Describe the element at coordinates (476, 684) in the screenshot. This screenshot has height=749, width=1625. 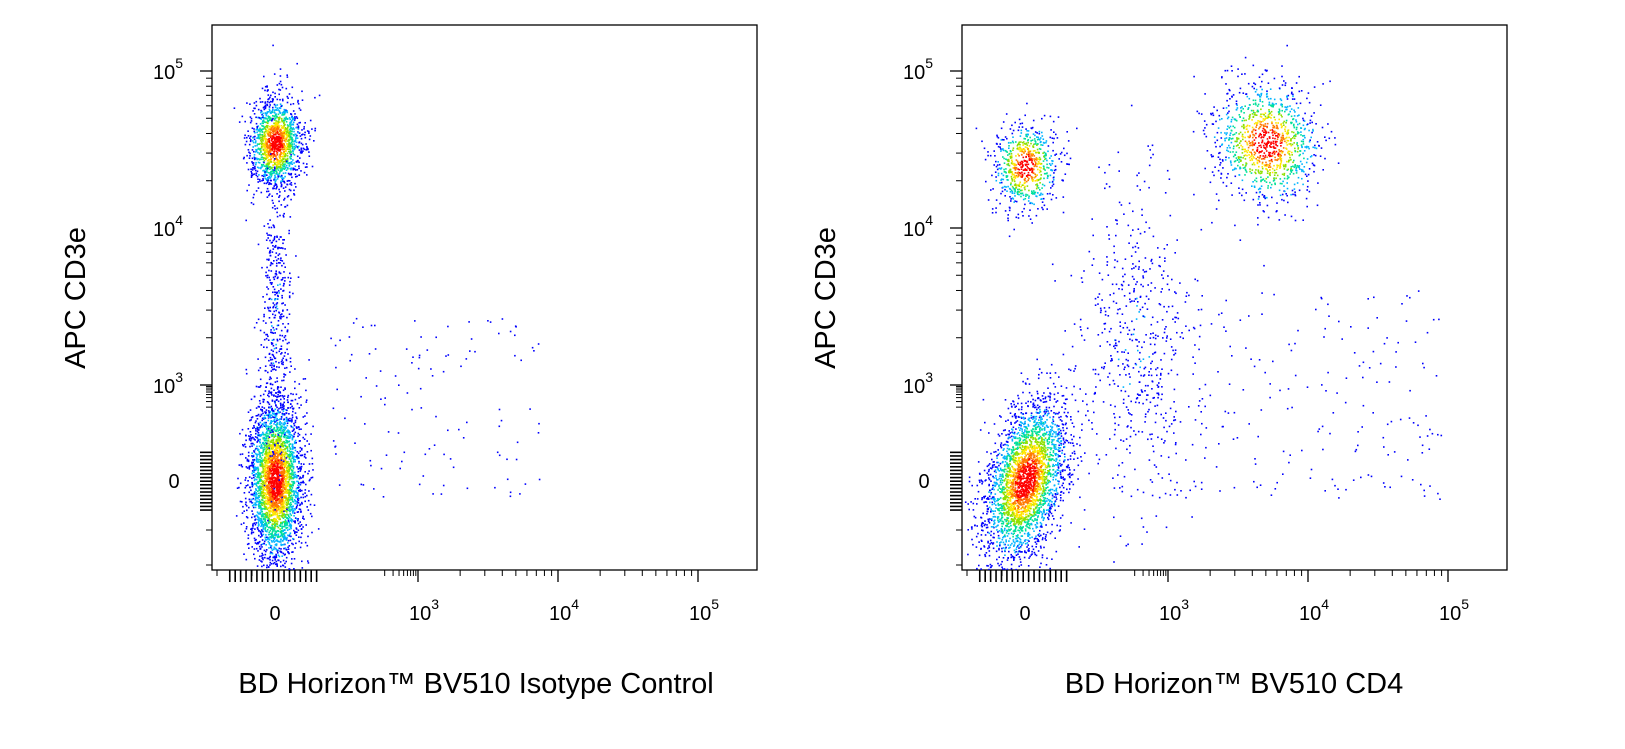
I see `x-axis-title: BD Horizon™ BV510 Isotype Control` at that location.